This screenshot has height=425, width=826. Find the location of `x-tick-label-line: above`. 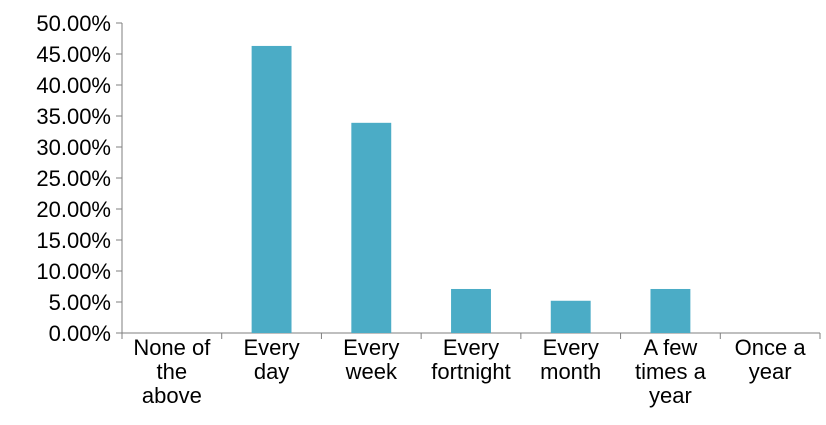

x-tick-label-line: above is located at coordinates (172, 395).